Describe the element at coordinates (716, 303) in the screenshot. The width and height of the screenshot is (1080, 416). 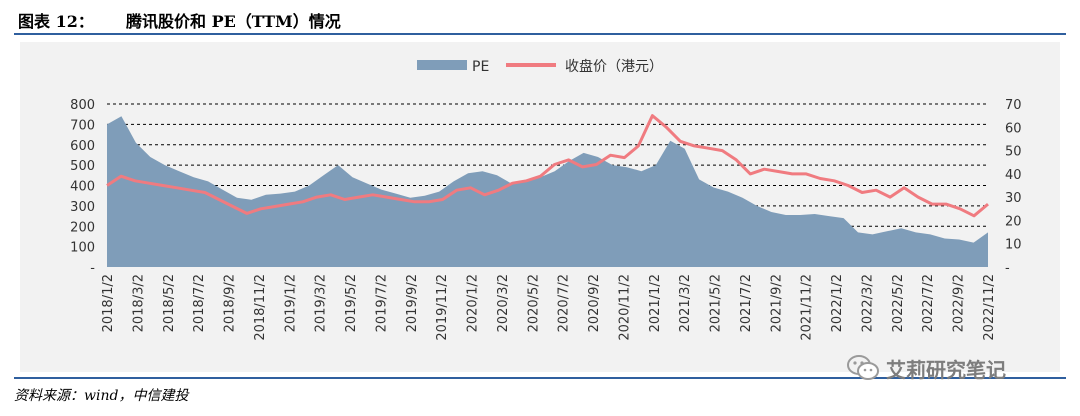
I see `x-tick-label: 2021/5/2` at that location.